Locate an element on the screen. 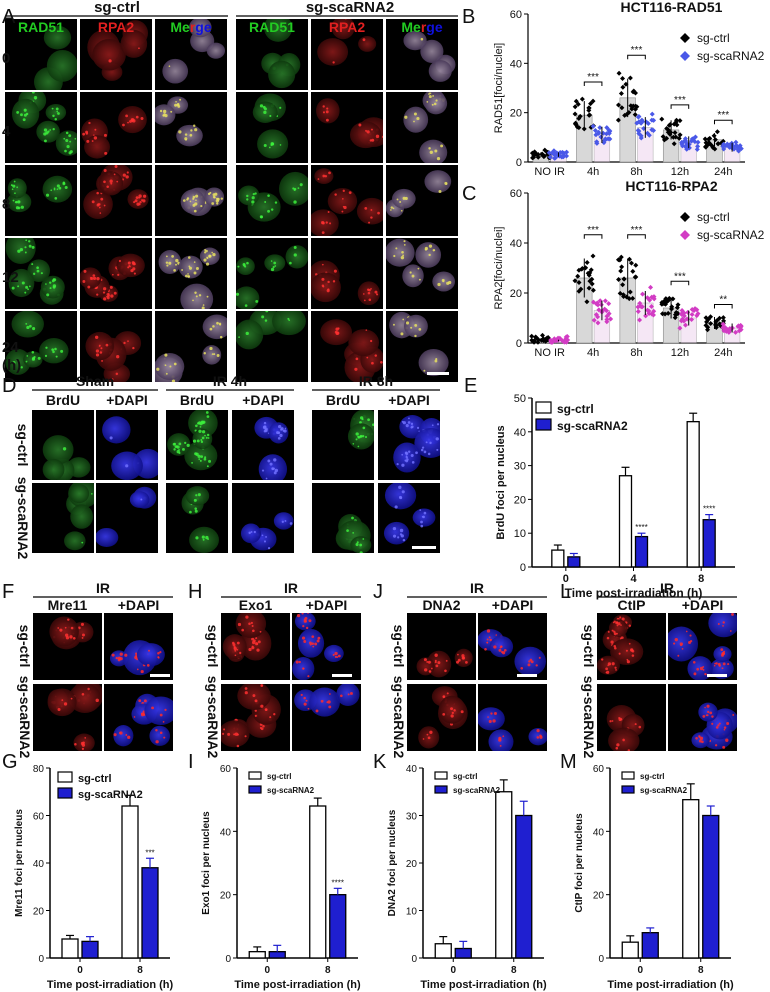  y-tick-label: 30 is located at coordinates (412, 817).